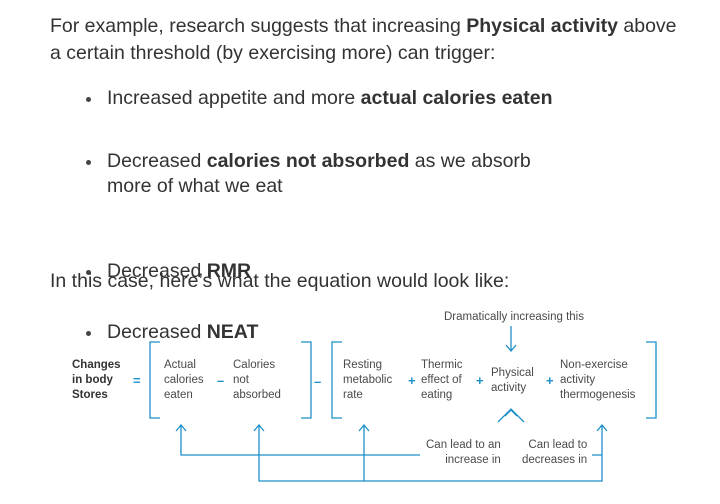 The height and width of the screenshot is (504, 720). I want to click on bullet-text: Increased appetite and more, so click(234, 98).